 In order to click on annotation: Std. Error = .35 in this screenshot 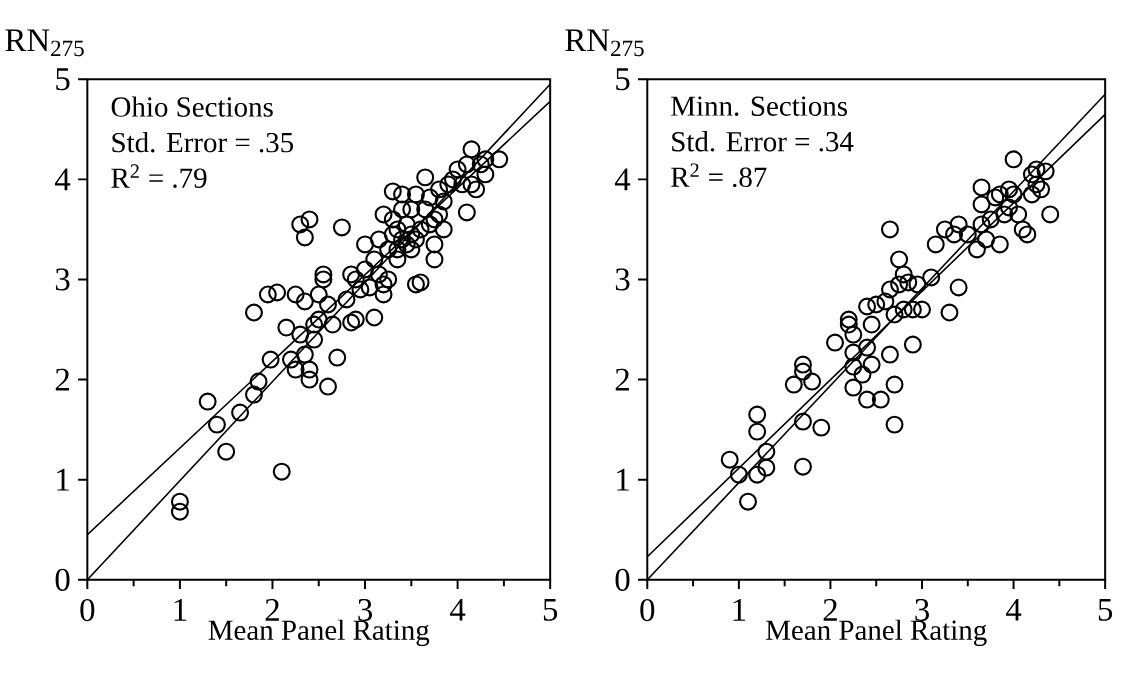, I will do `click(203, 142)`.